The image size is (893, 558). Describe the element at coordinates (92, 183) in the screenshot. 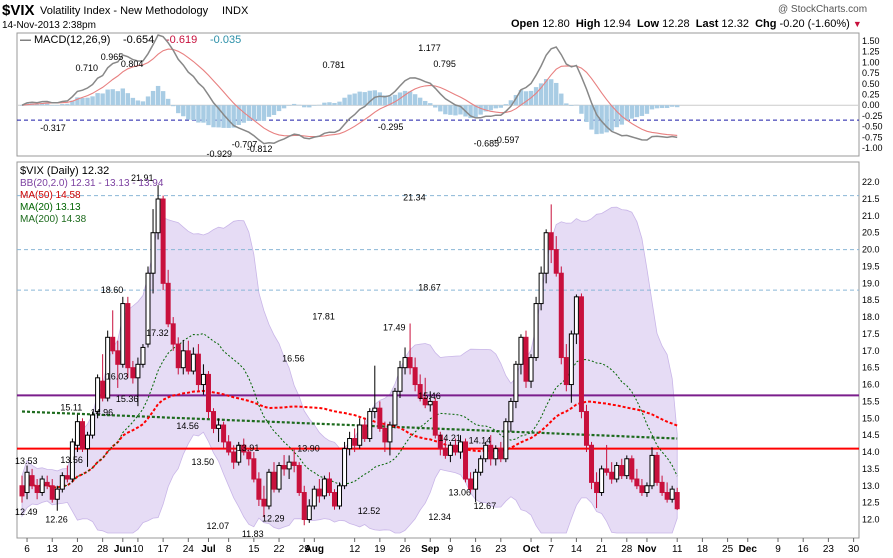

I see `bb-legend: BB(20,2.0) 12.31 - 13.13 - 13.94` at that location.